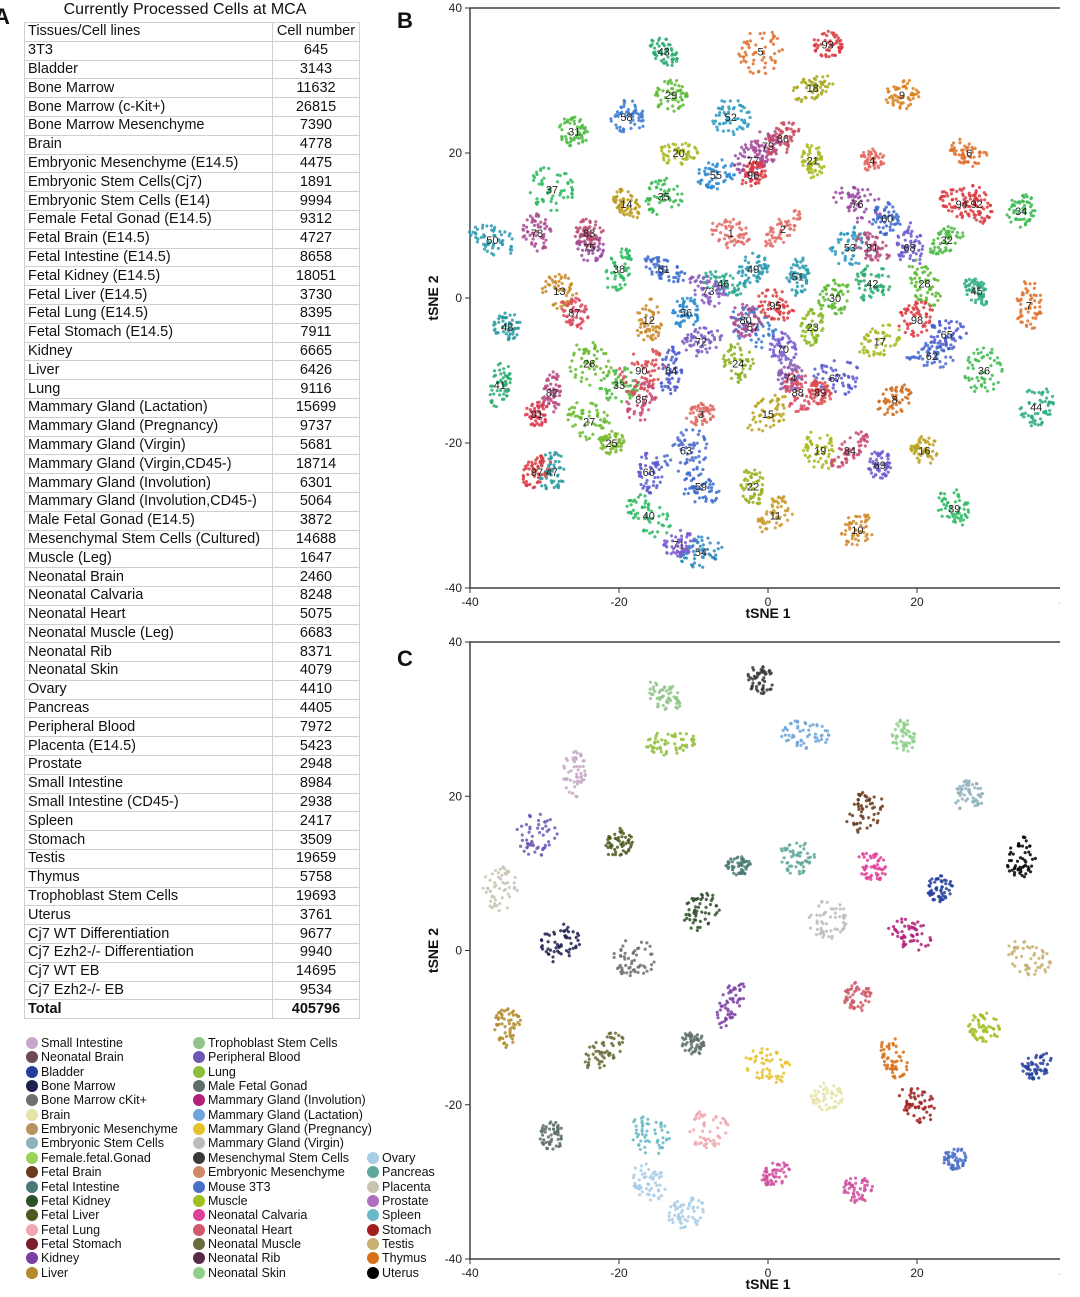  Describe the element at coordinates (254, 1057) in the screenshot. I see `legend-label: Peripheral Blood` at that location.